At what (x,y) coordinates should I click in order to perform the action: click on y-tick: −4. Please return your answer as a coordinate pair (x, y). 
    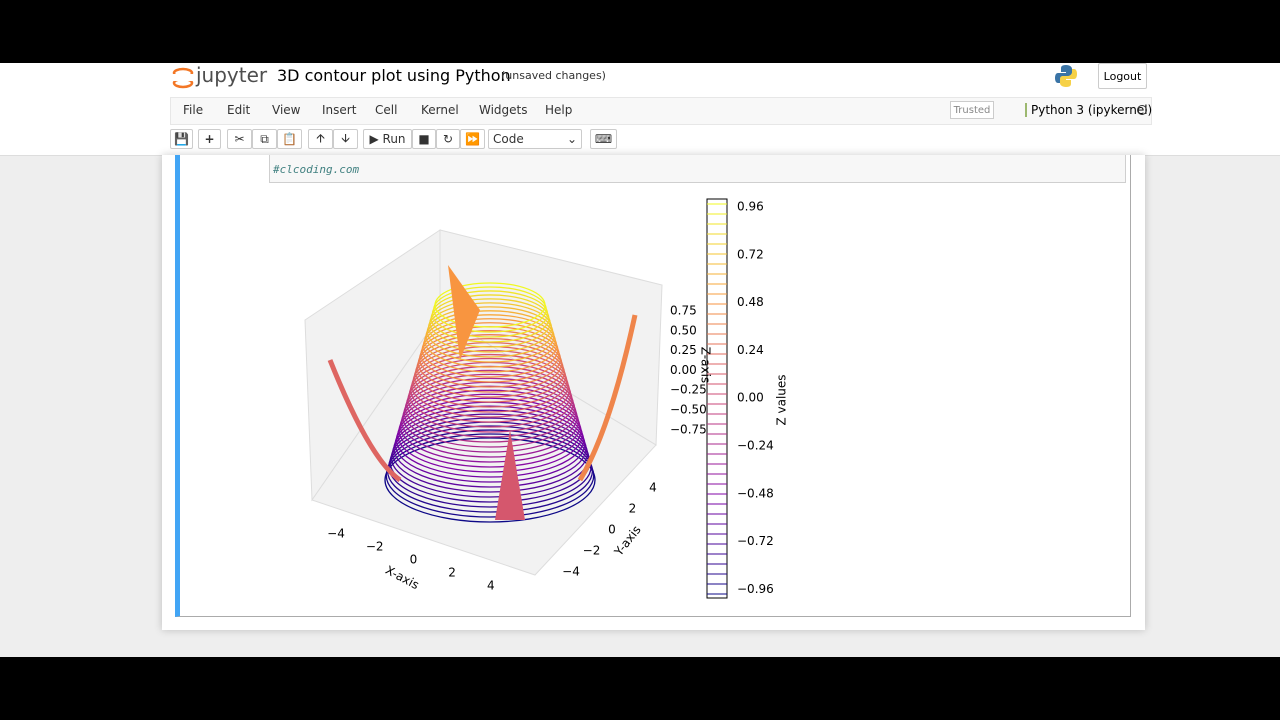
    Looking at the image, I should click on (571, 572).